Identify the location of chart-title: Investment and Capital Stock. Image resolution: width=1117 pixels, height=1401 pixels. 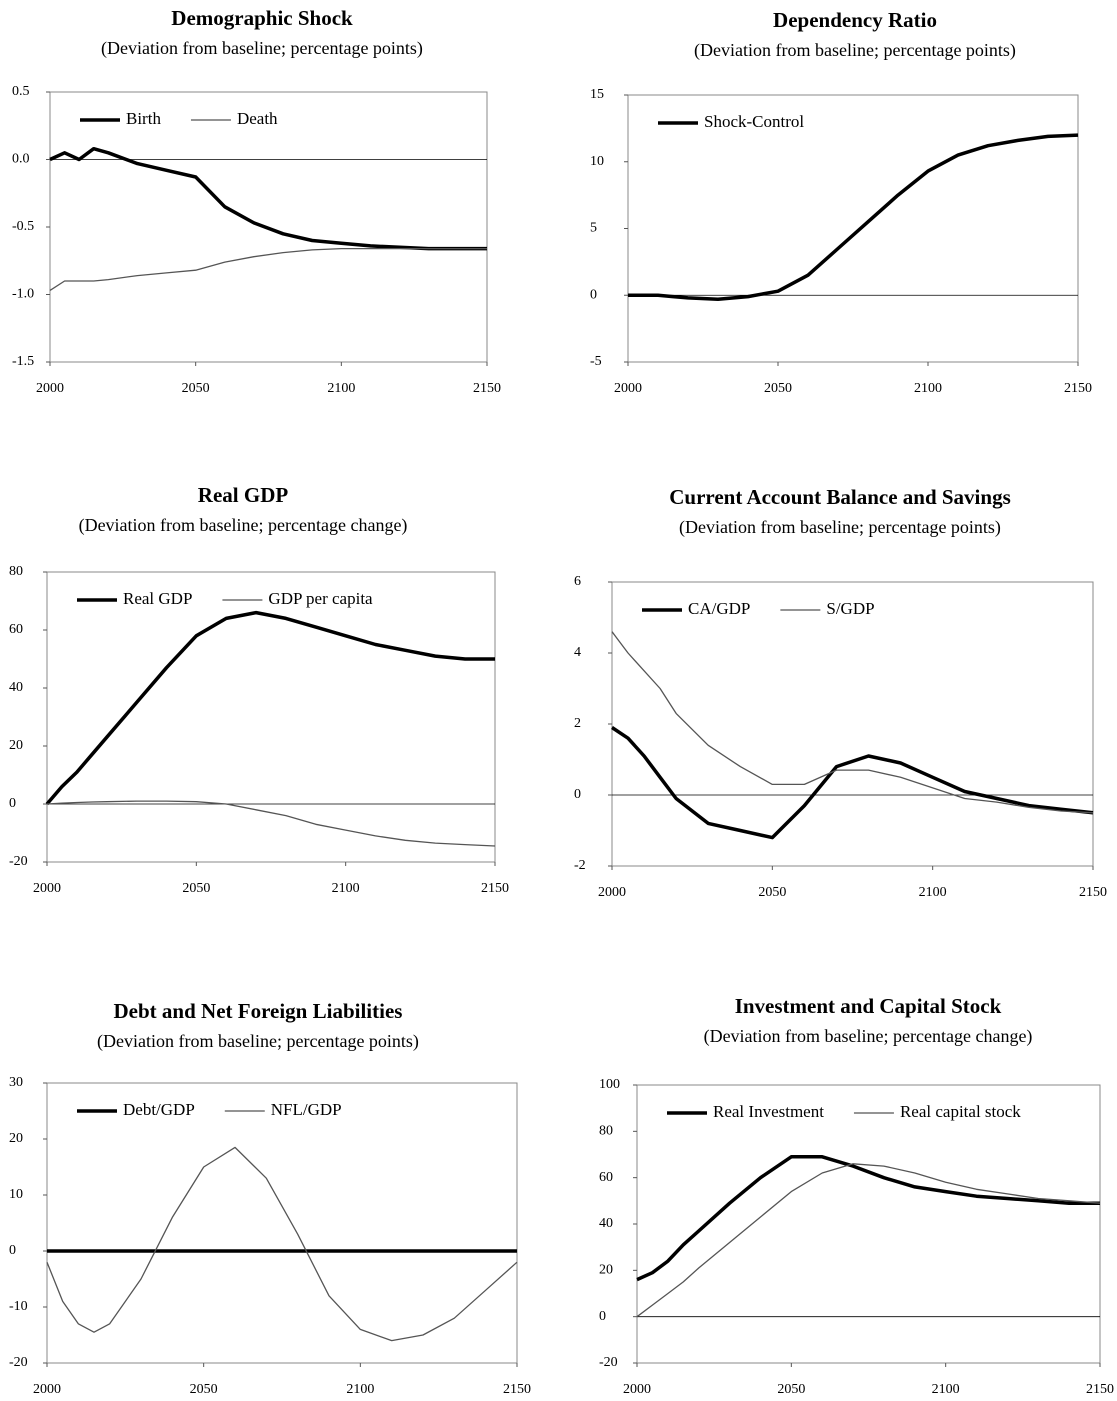
(868, 1006).